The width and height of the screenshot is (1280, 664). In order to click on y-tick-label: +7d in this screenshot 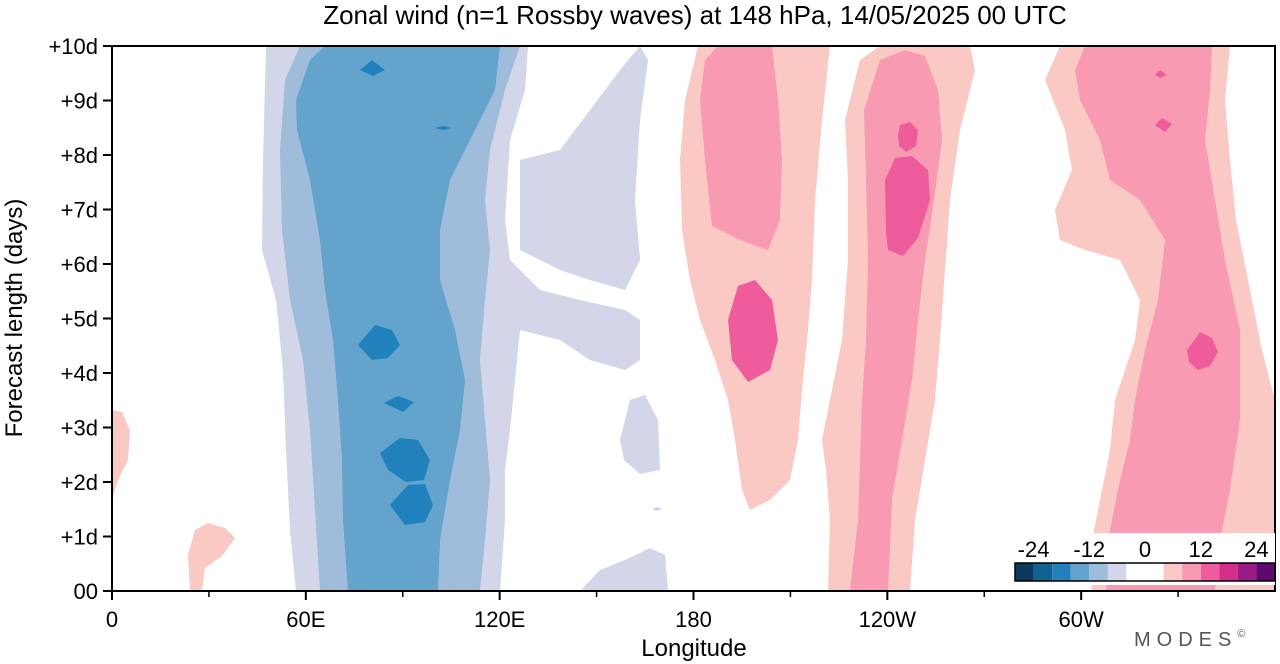, I will do `click(79, 210)`.